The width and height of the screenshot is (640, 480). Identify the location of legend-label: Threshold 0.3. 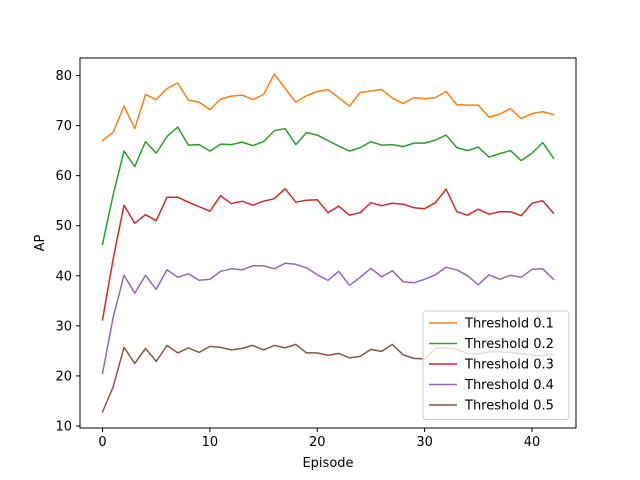
(509, 365).